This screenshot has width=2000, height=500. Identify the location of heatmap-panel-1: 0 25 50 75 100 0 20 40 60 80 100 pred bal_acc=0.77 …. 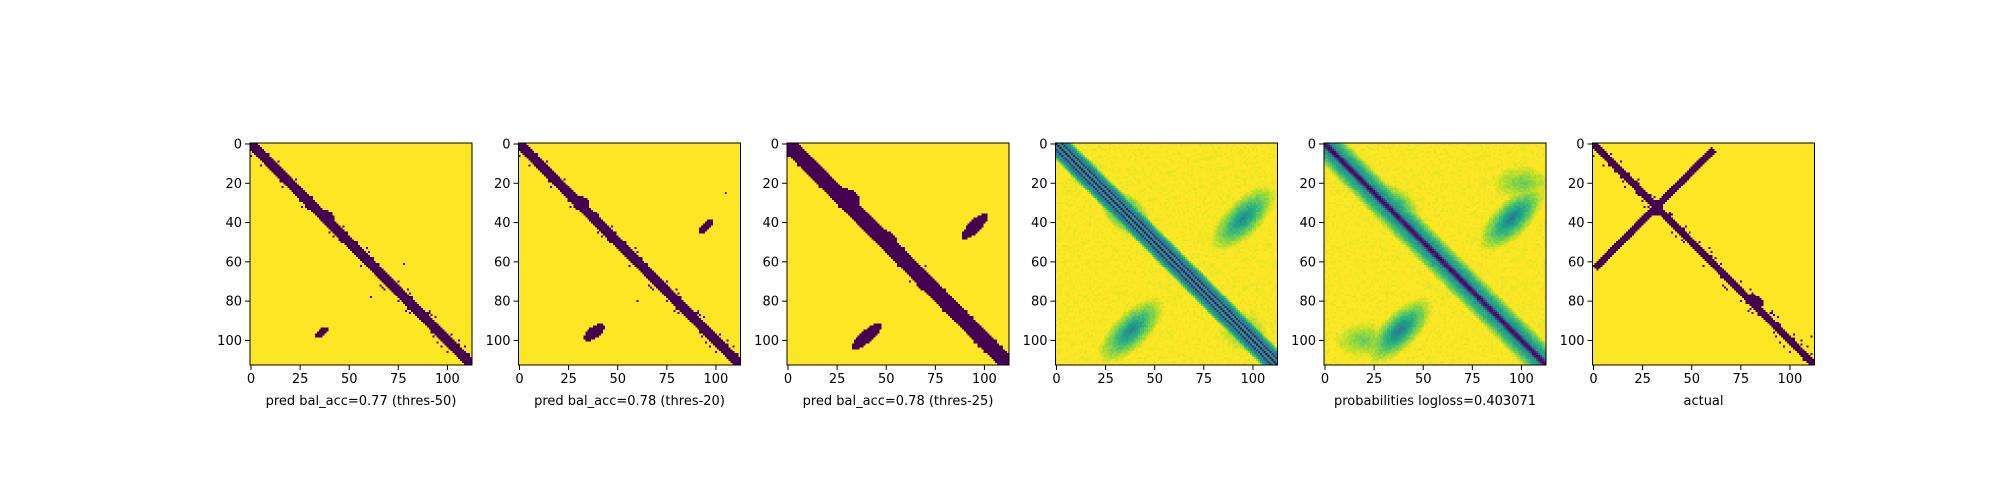
(345, 273).